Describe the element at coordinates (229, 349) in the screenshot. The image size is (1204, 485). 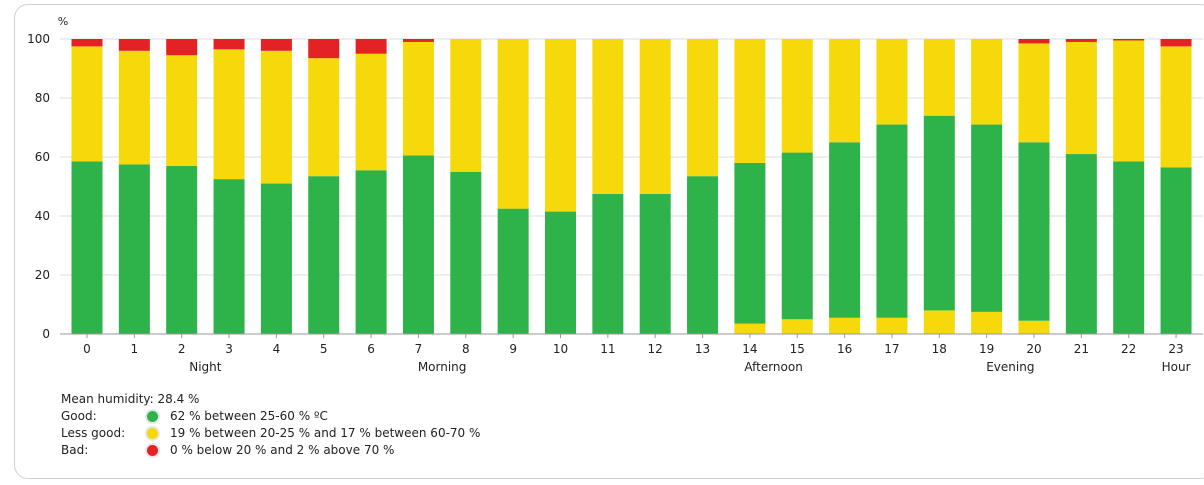
I see `x-tick-label: 3` at that location.